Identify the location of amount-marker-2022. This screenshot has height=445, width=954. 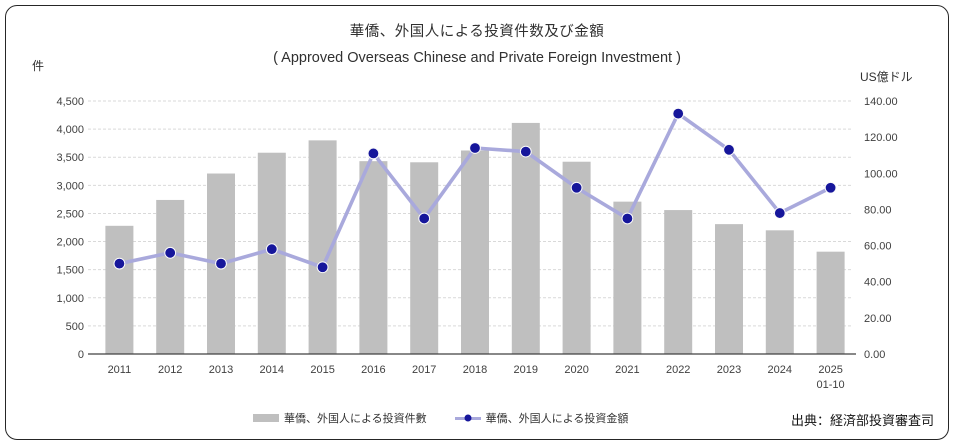
(678, 113).